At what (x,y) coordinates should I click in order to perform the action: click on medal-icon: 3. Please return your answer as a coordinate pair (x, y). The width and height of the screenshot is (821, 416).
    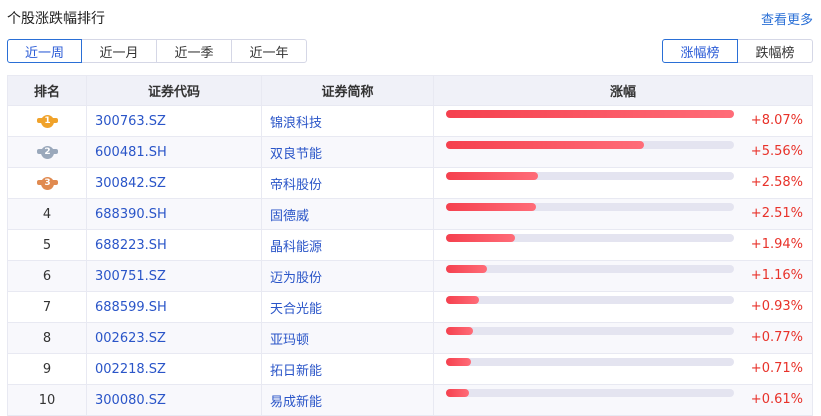
    Looking at the image, I should click on (47, 183).